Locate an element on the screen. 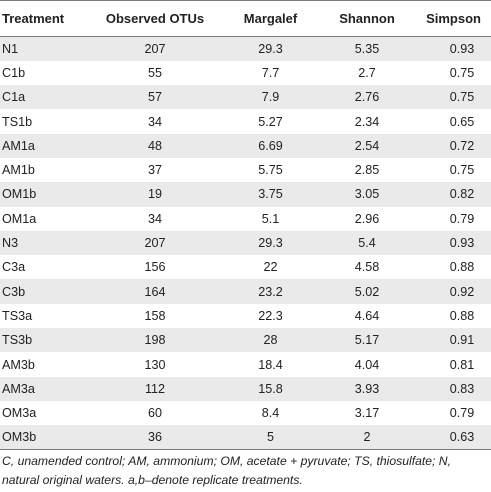 The image size is (491, 492). cell-shannon: 5.17 is located at coordinates (367, 340).